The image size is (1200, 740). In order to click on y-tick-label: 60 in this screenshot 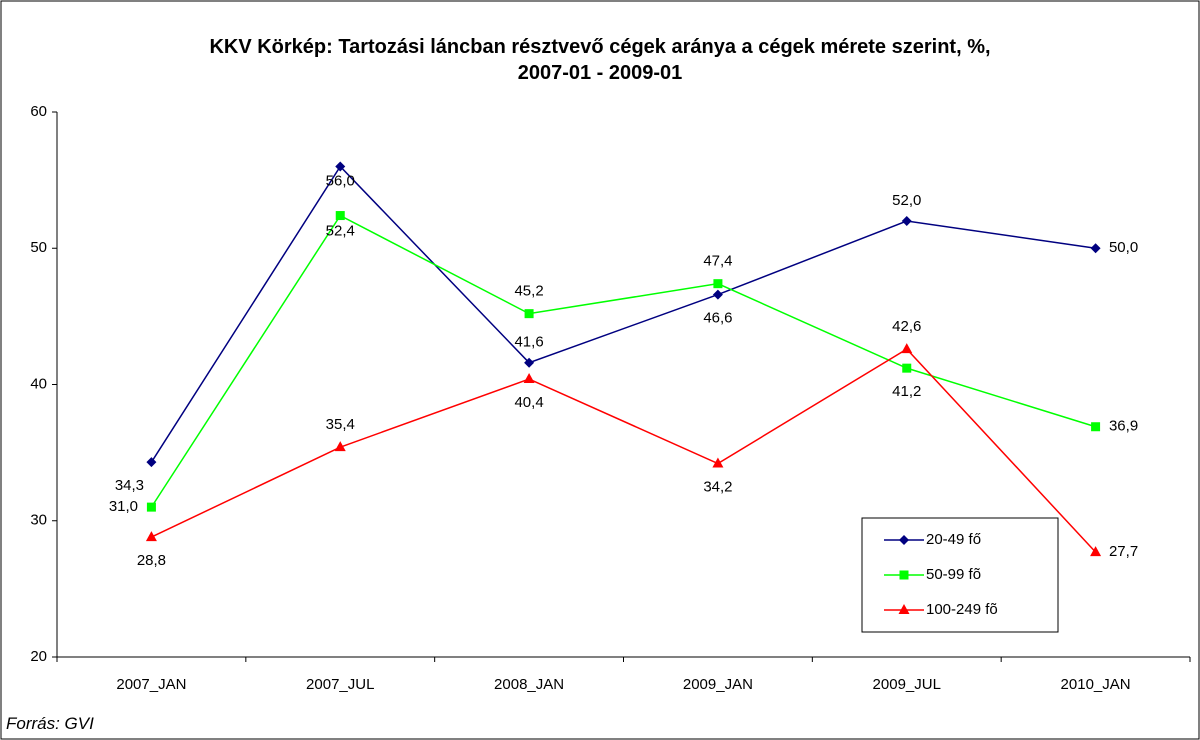, I will do `click(38, 111)`.